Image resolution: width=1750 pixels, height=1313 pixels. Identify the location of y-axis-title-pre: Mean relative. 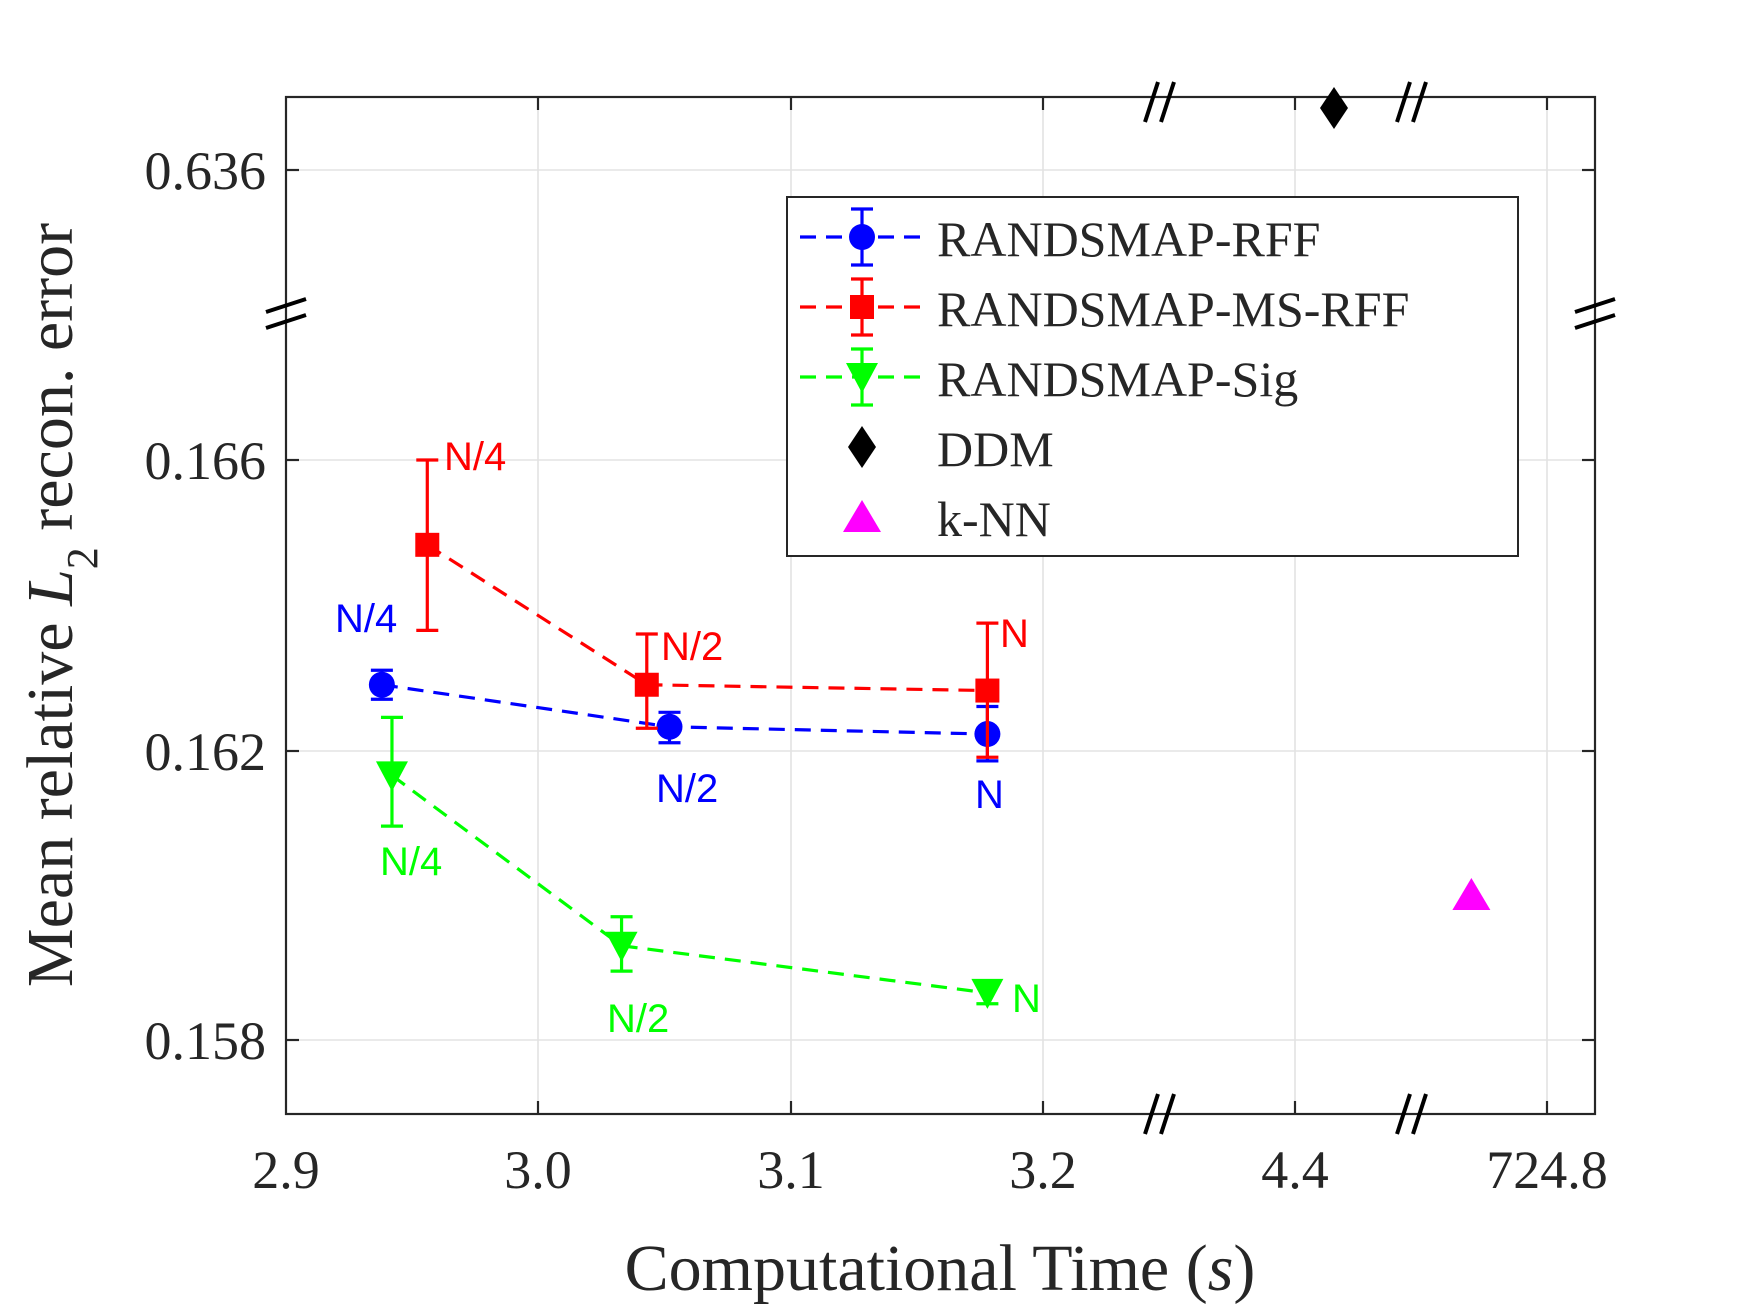
(50, 796).